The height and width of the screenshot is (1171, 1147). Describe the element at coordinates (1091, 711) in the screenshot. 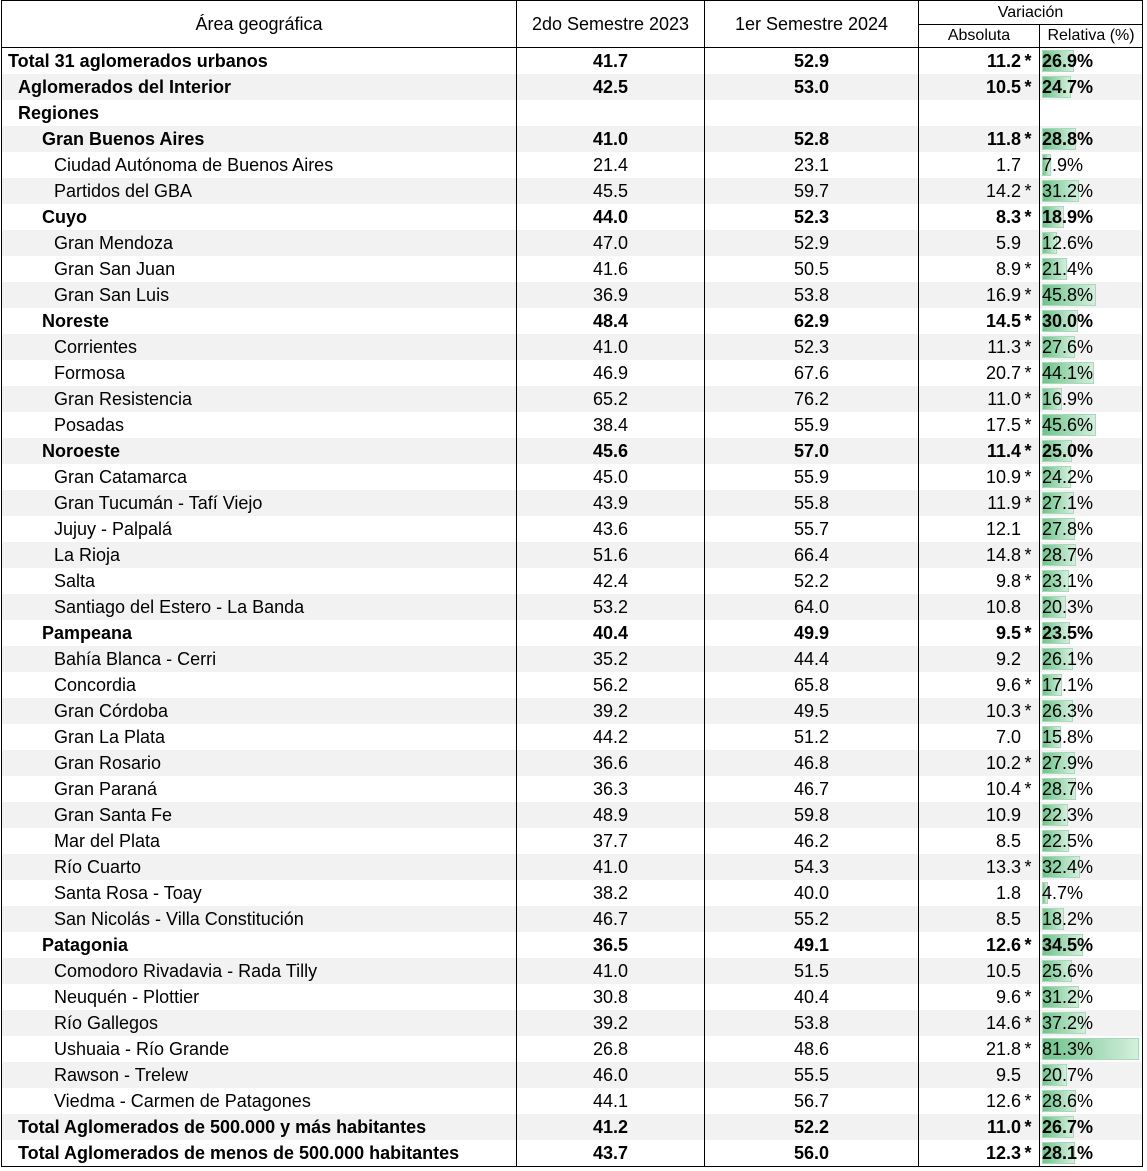

I see `variation-relative: 26.3%` at that location.